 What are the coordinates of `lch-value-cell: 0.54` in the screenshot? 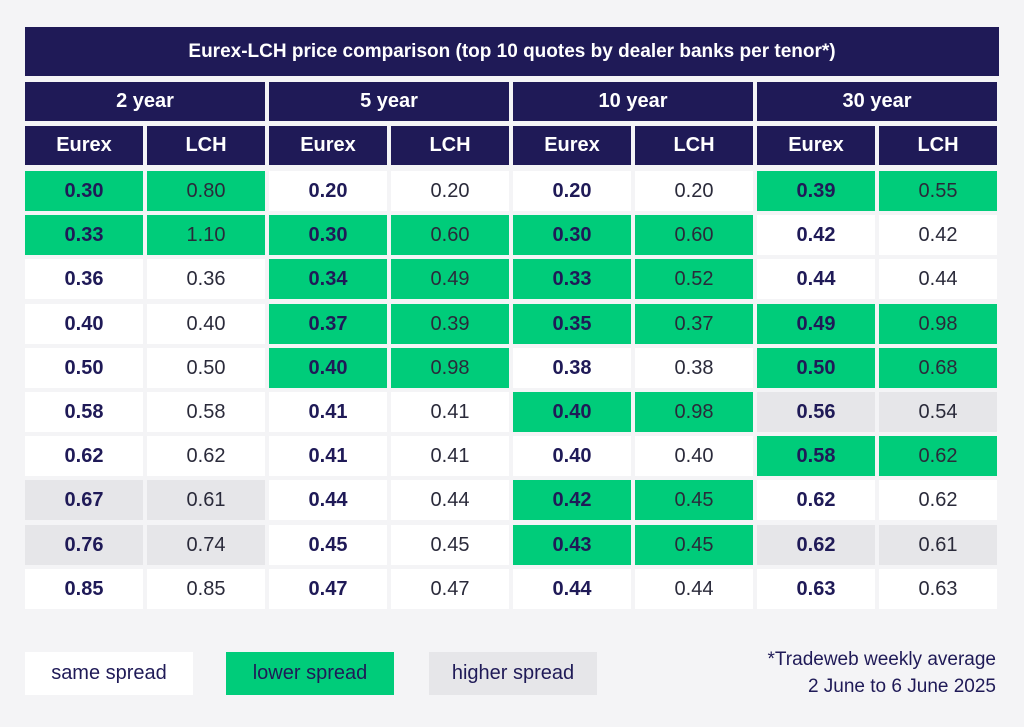 It's located at (938, 412).